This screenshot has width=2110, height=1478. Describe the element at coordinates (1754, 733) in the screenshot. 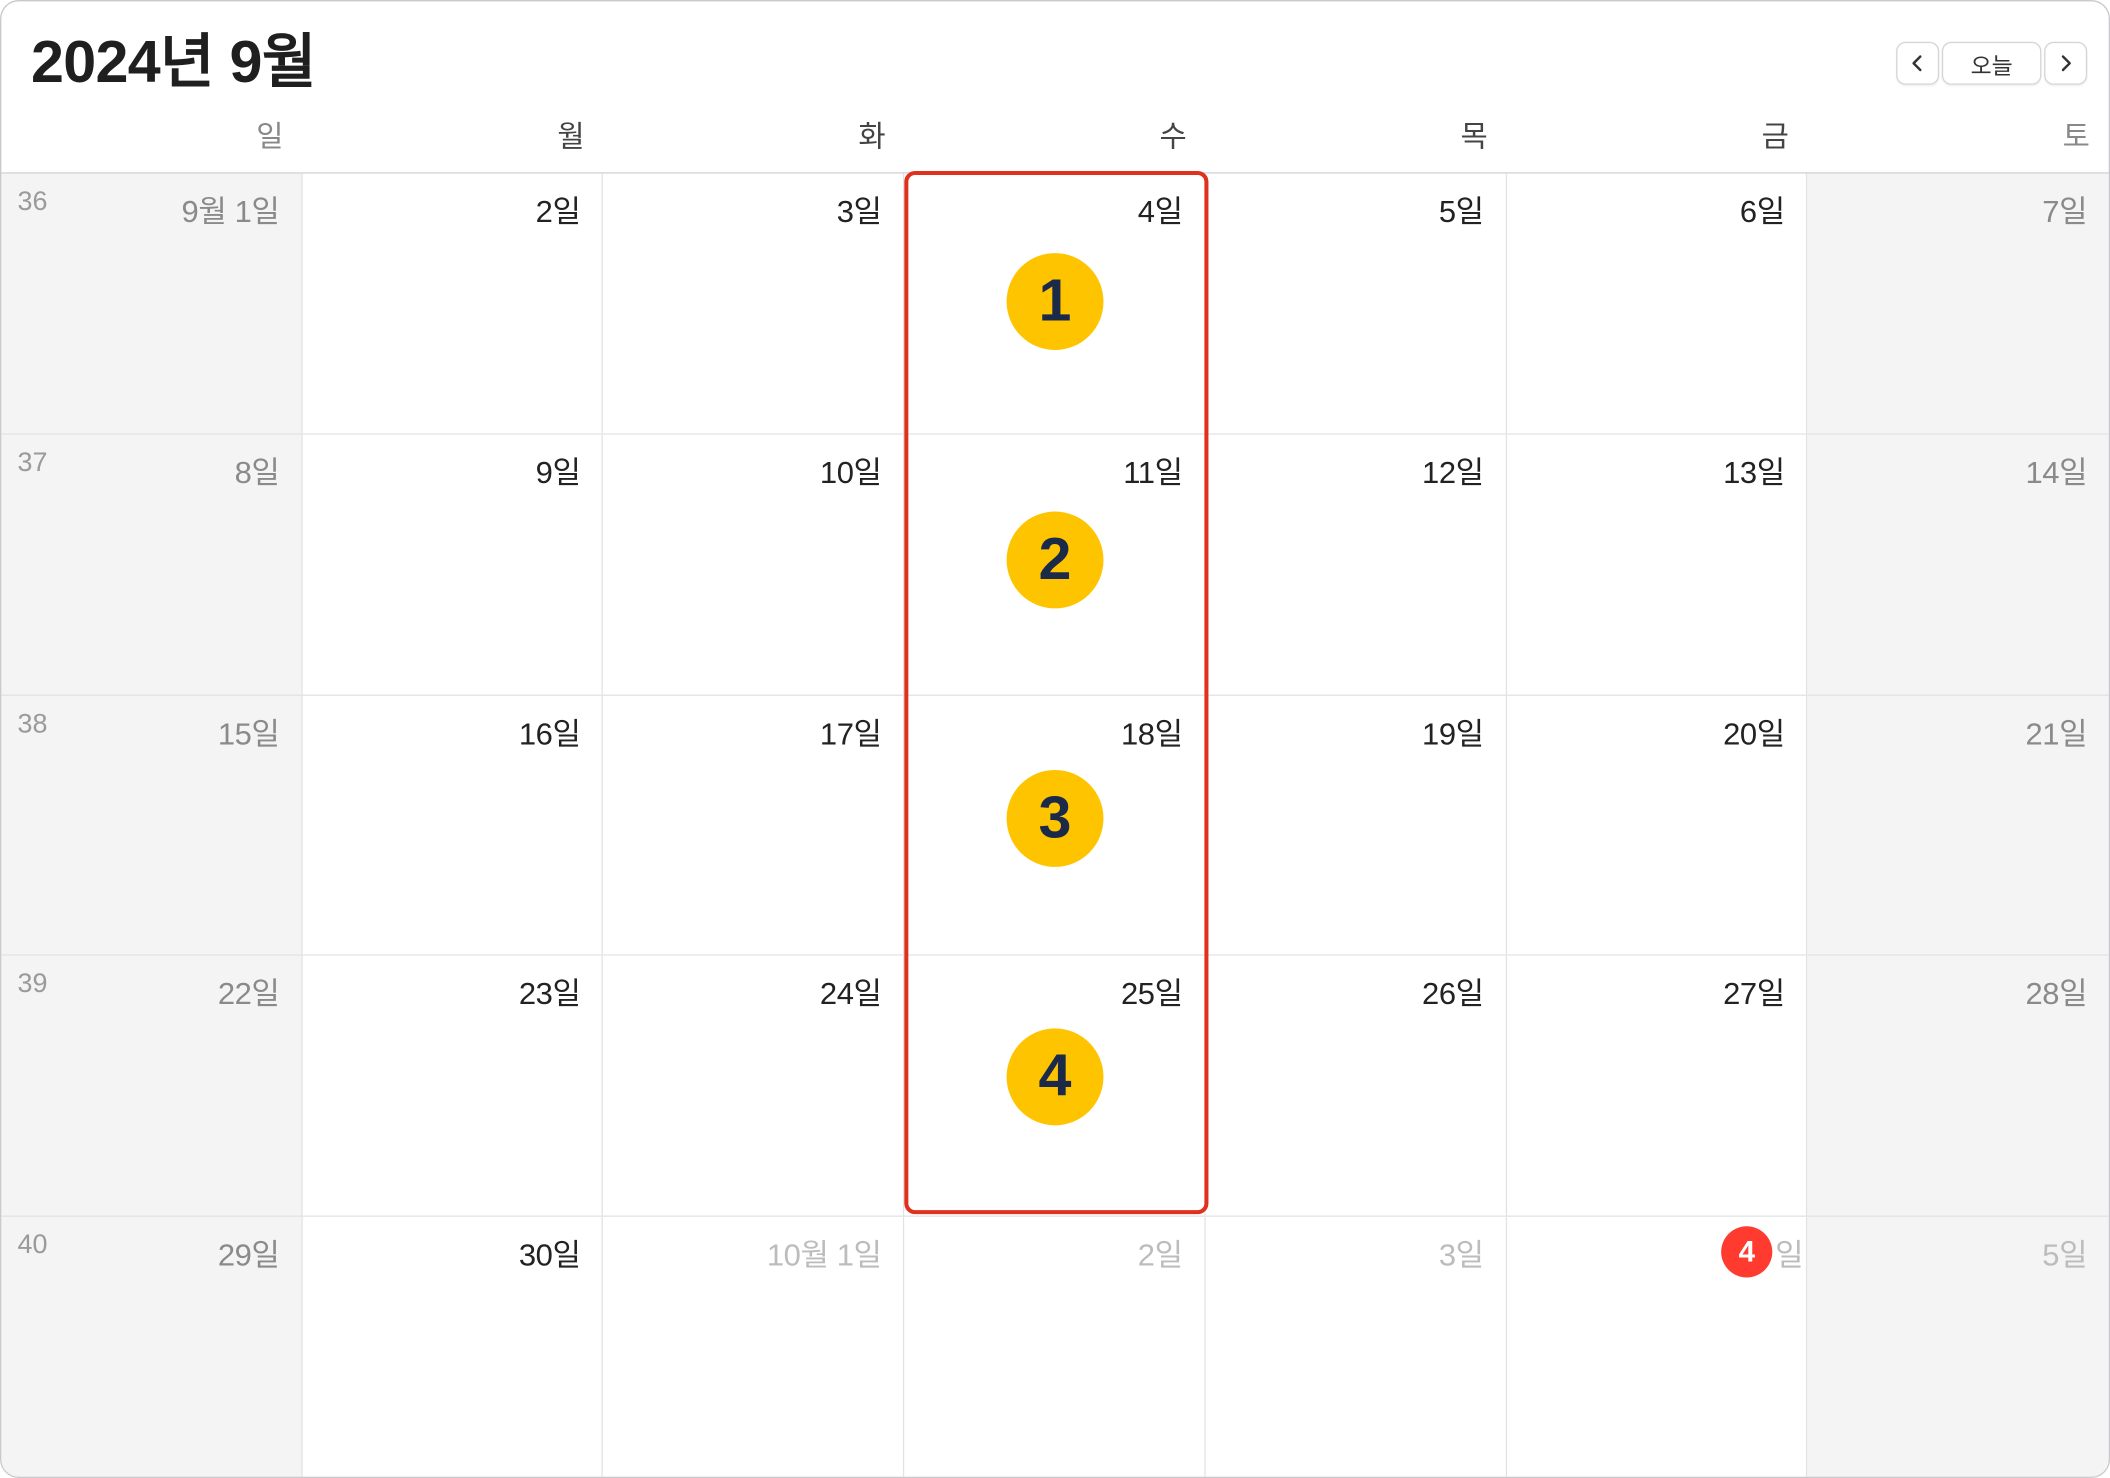

I see `day-label: 20일` at that location.